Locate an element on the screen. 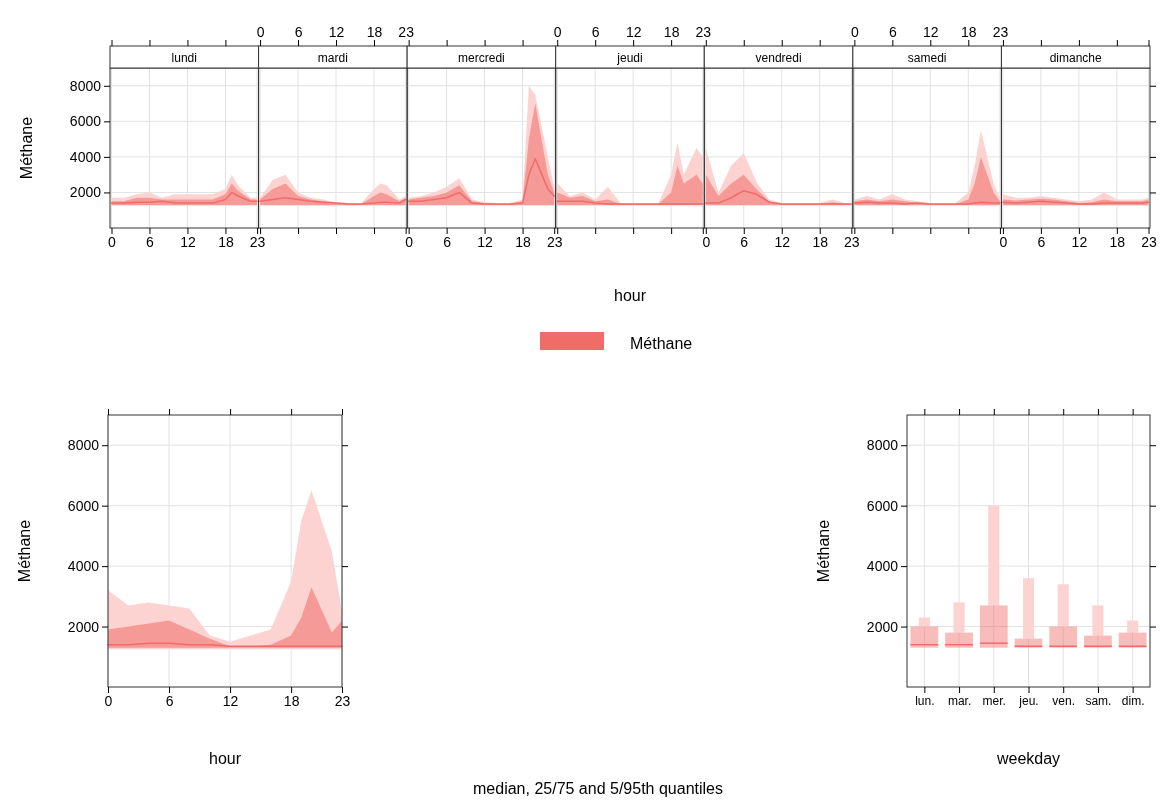  x-axis-title: weekday is located at coordinates (1028, 758).